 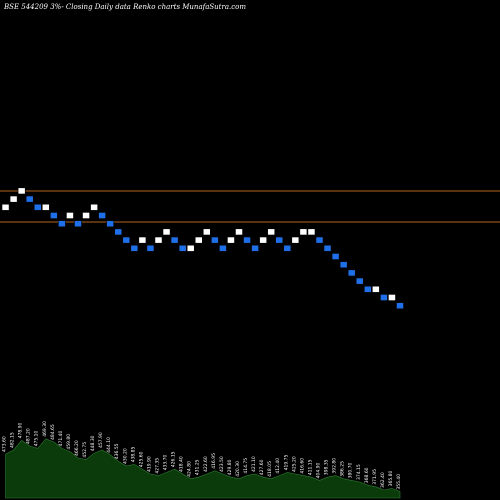 What do you see at coordinates (109, 445) in the screenshot?
I see `volume-price-label: 444.10` at bounding box center [109, 445].